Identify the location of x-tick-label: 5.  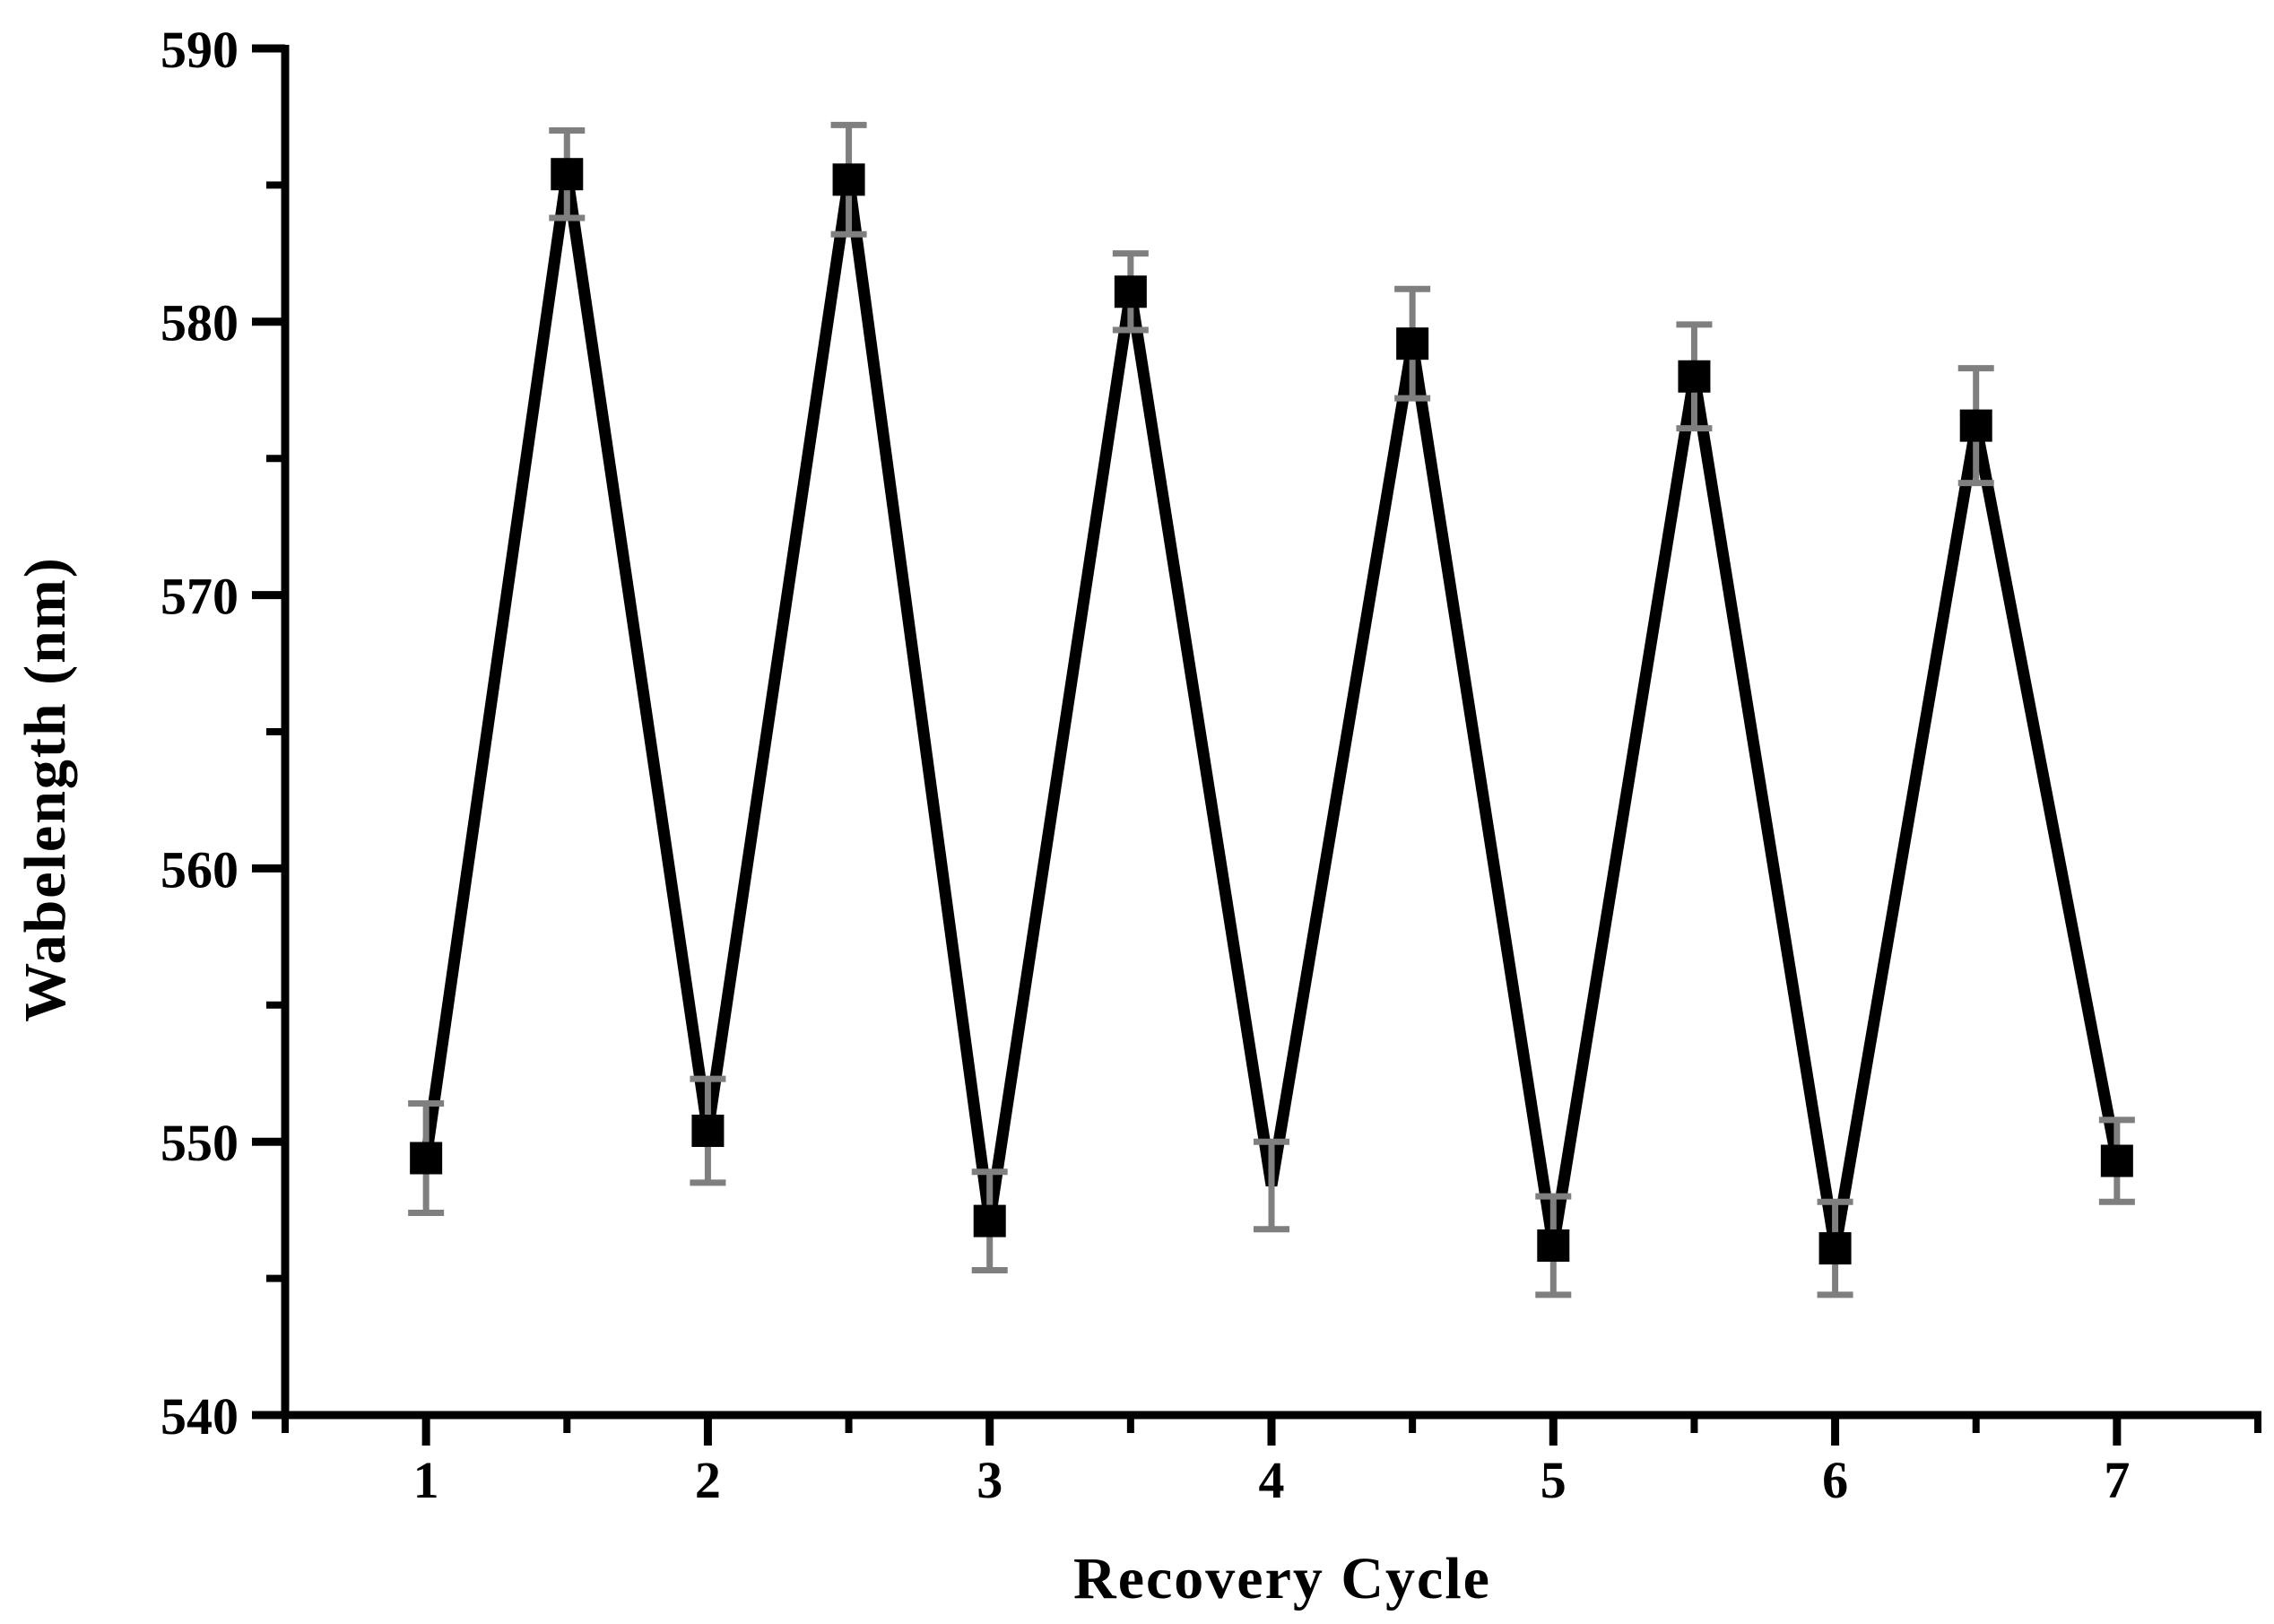
(1554, 1480).